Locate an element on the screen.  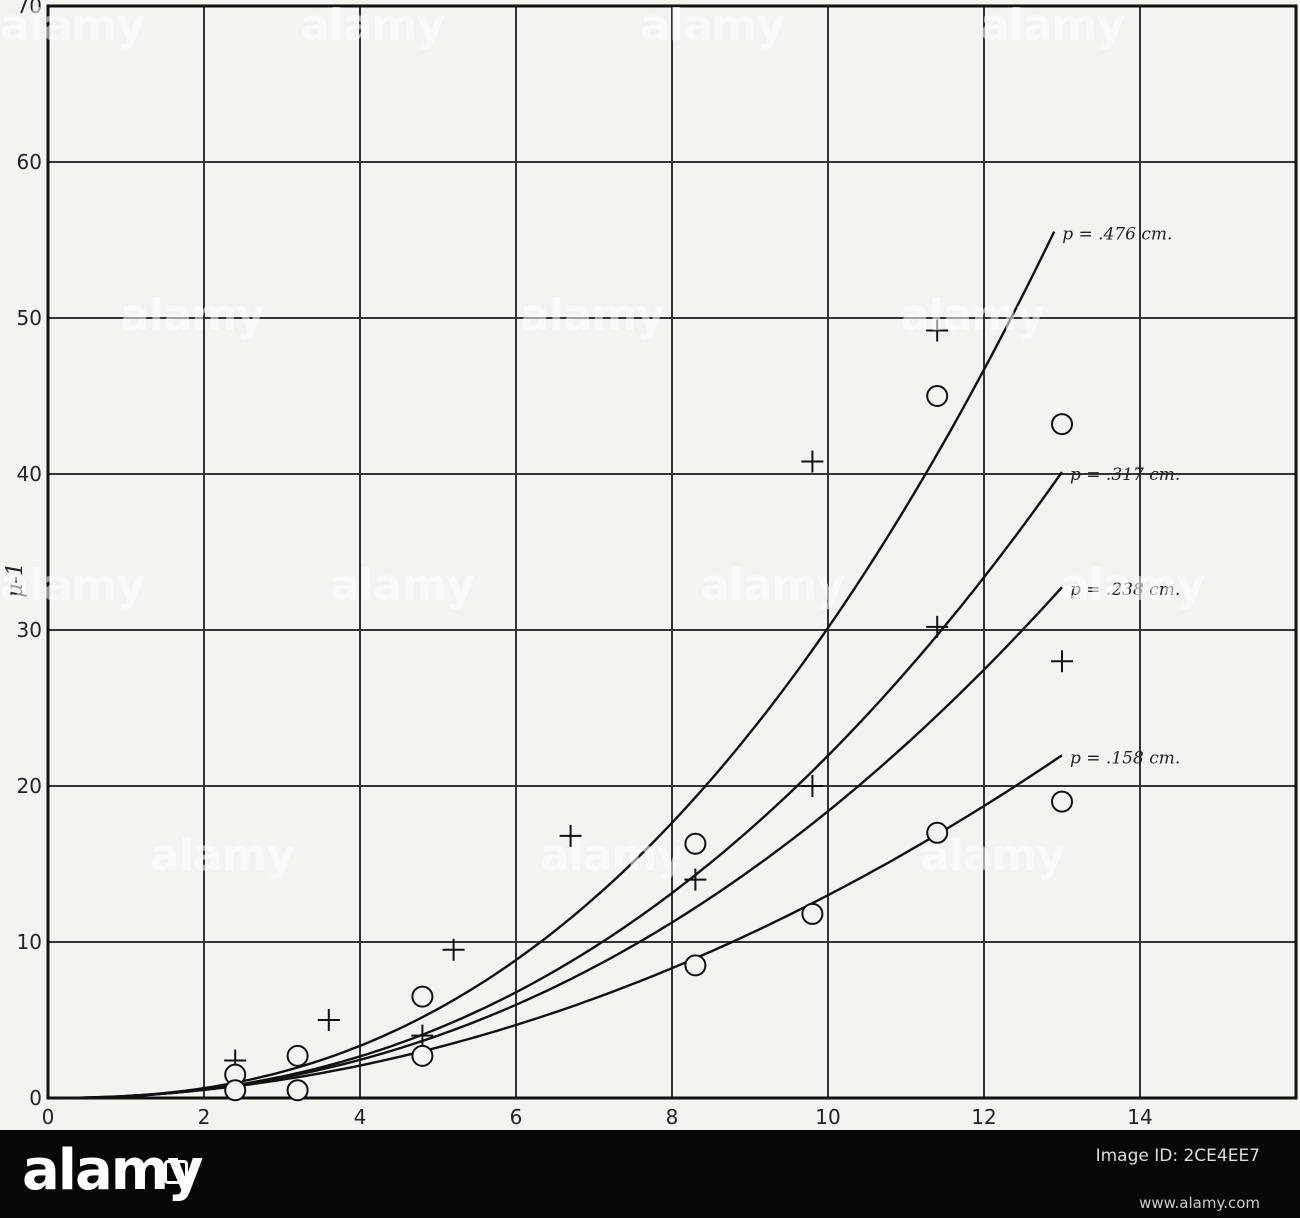
x-tick-label: 12 is located at coordinates (983, 1117).